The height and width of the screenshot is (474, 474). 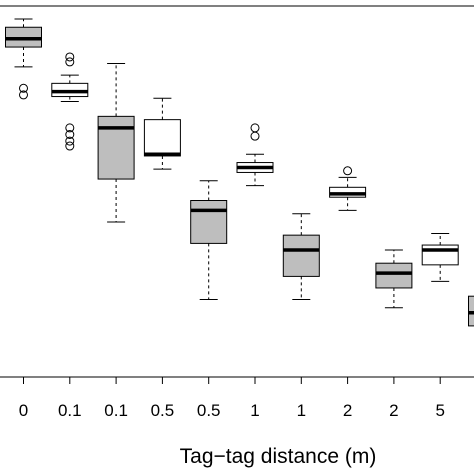 I want to click on x-tick-label: 5, so click(x=439, y=410).